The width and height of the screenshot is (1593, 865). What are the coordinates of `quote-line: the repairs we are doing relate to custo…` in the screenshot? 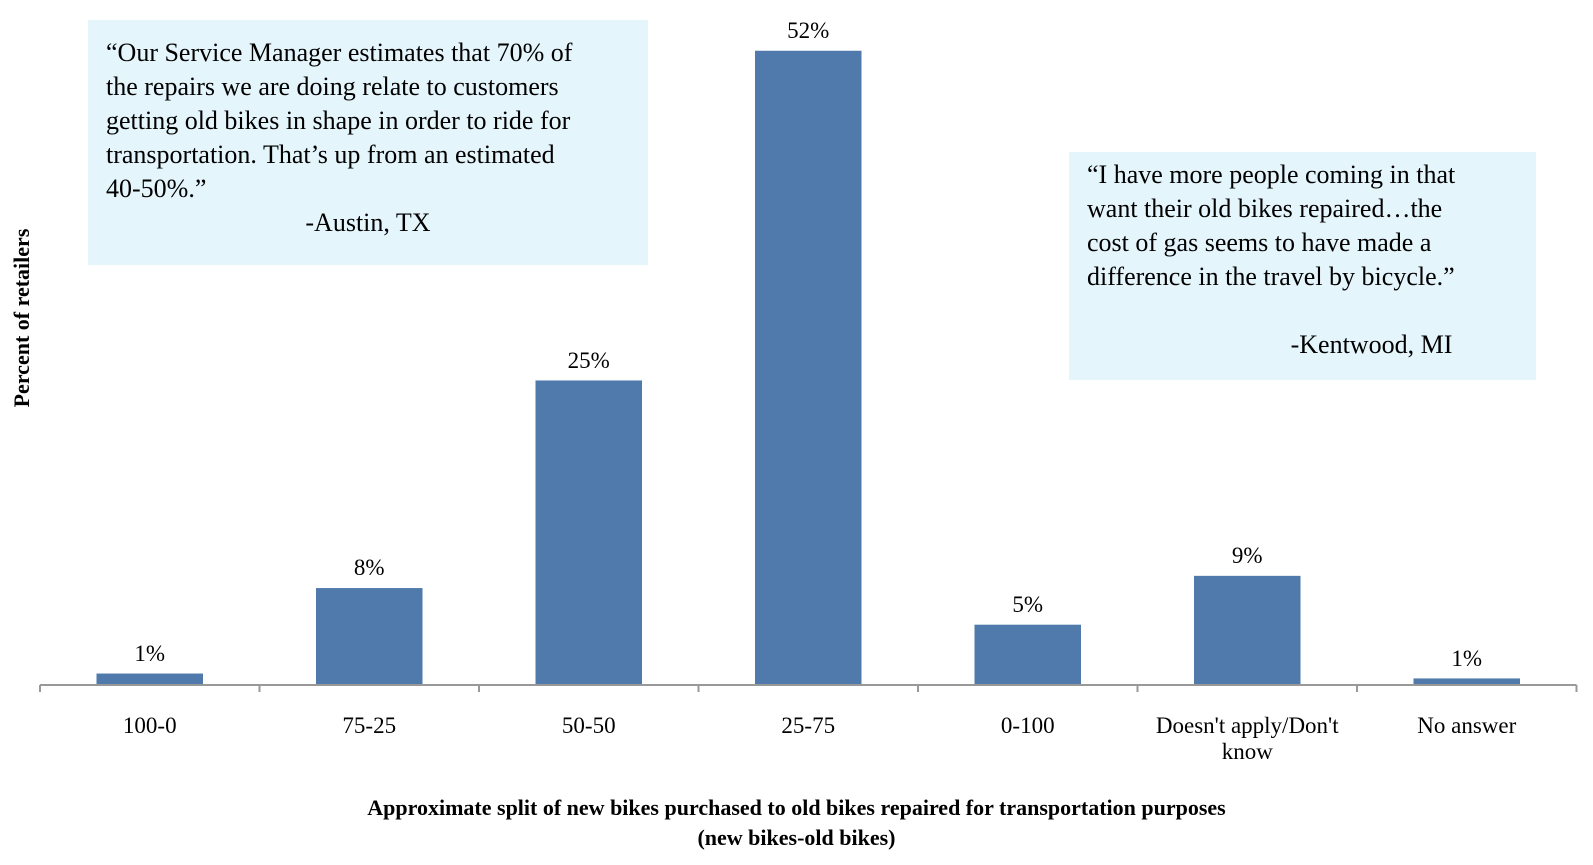 It's located at (332, 86).